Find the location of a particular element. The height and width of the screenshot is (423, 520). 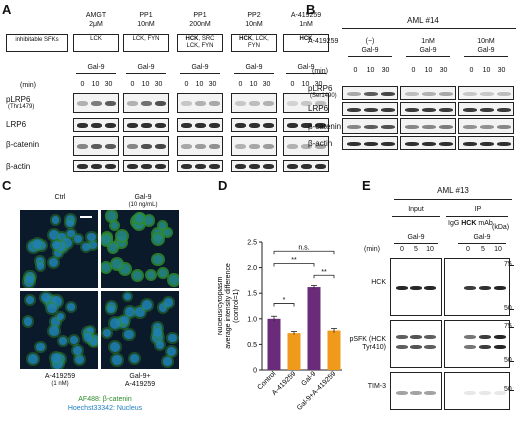

b-time-2-2: 30 is located at coordinates (501, 70).